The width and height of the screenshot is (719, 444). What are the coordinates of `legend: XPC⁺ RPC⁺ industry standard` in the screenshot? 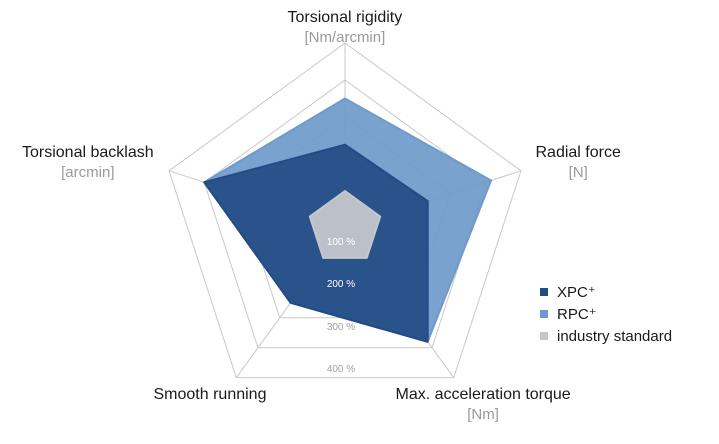 It's located at (606, 315).